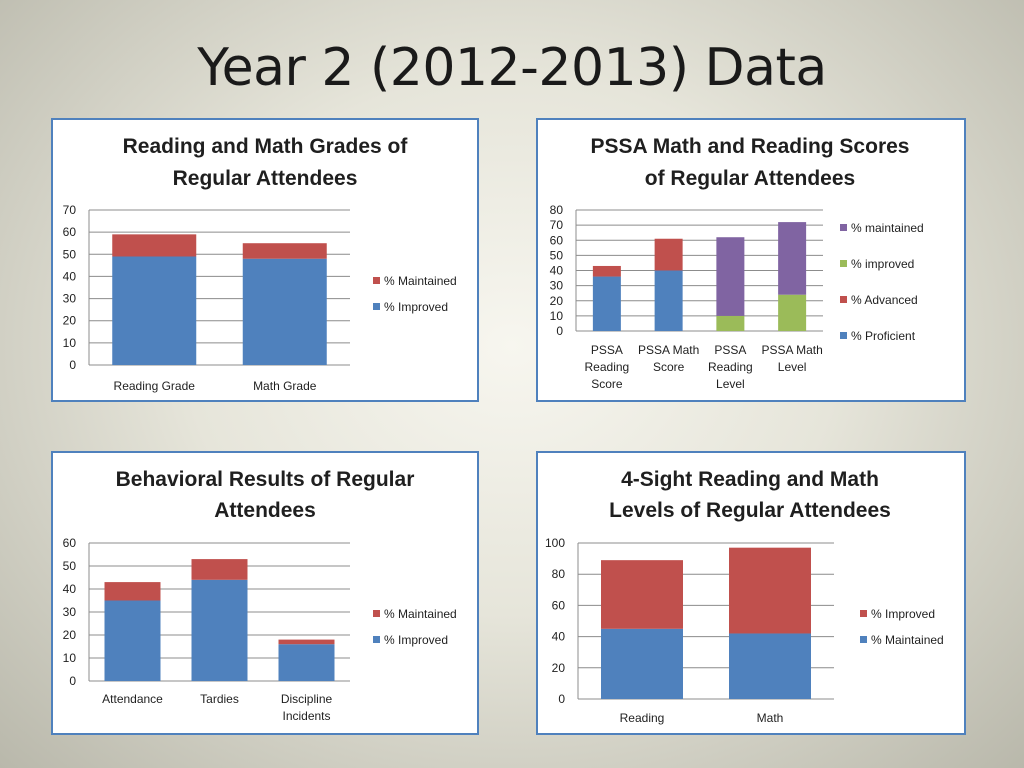 This screenshot has height=768, width=1024. Describe the element at coordinates (265, 178) in the screenshot. I see `chart-title: Regular Attendees` at that location.